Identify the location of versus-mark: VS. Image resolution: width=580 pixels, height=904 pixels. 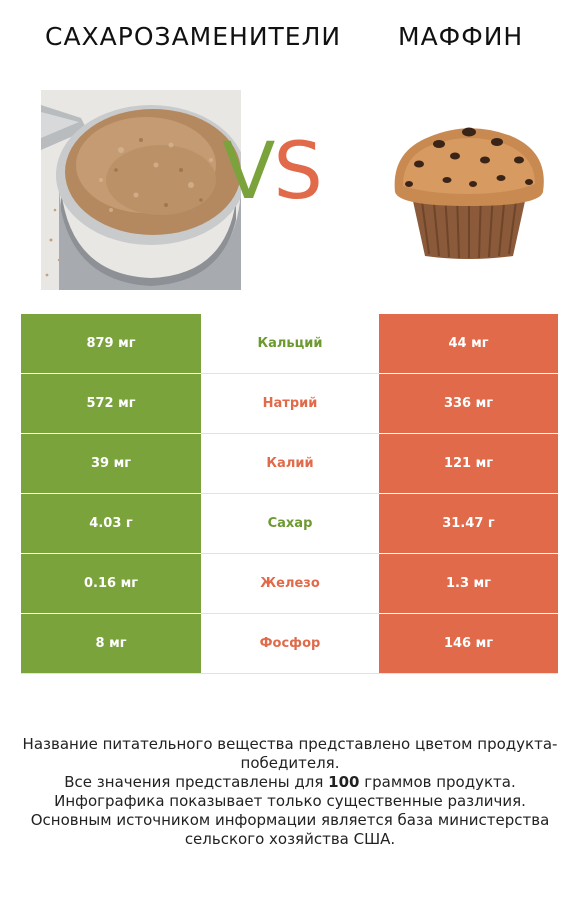
(272, 172).